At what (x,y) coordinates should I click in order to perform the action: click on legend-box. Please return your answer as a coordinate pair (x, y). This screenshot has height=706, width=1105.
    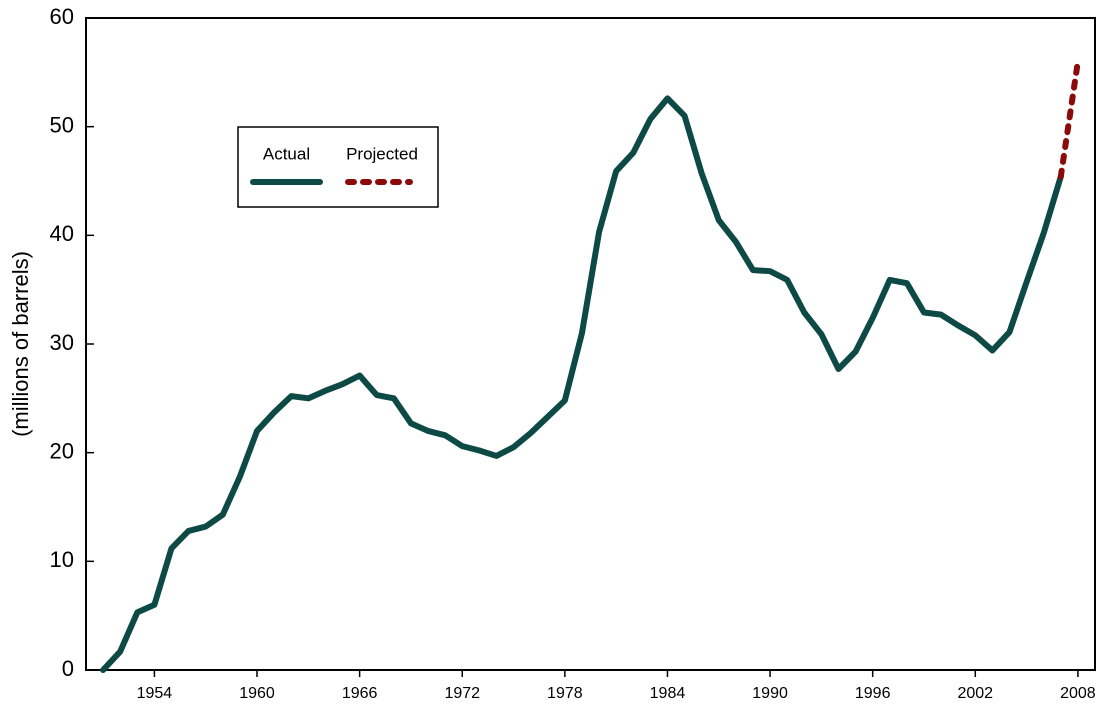
    Looking at the image, I should click on (338, 167).